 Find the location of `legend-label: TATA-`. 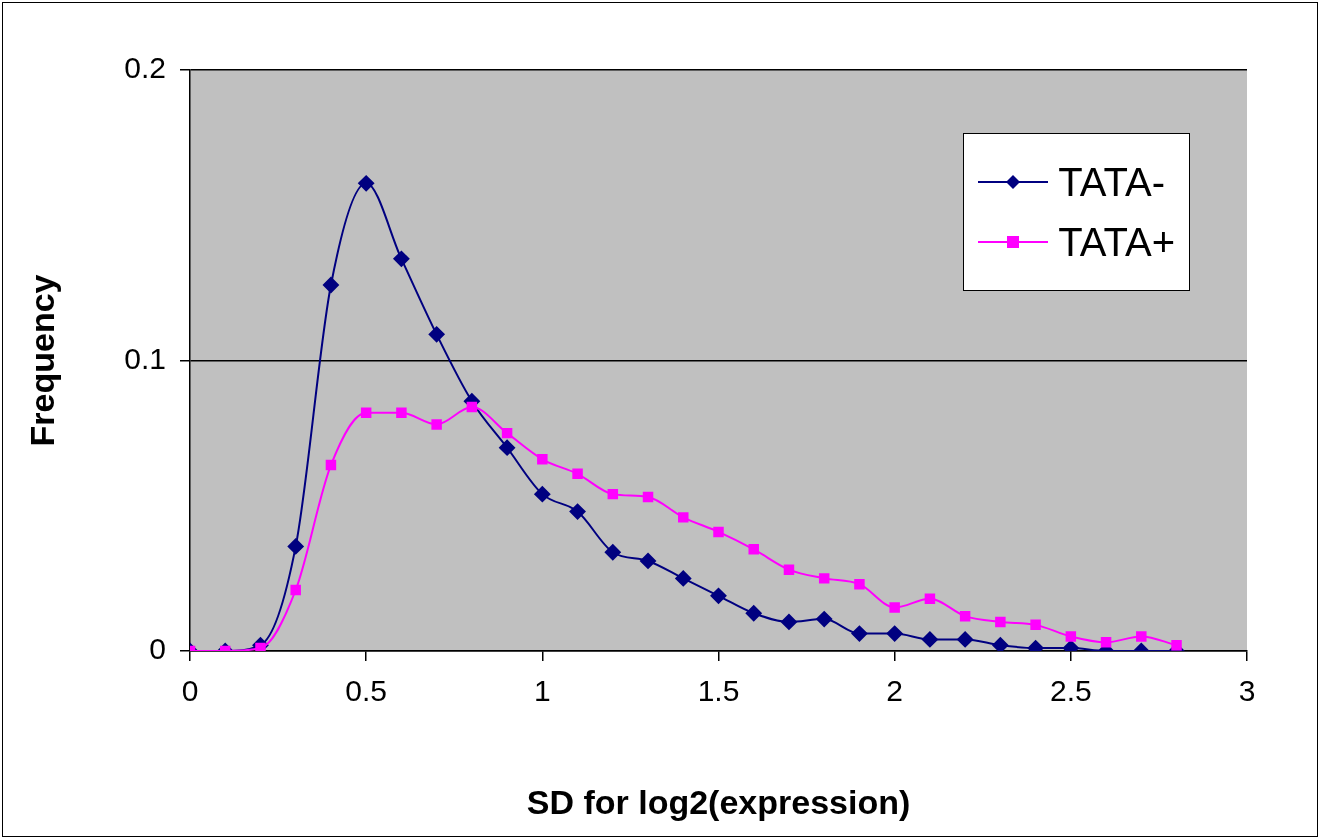

legend-label: TATA- is located at coordinates (1111, 182).